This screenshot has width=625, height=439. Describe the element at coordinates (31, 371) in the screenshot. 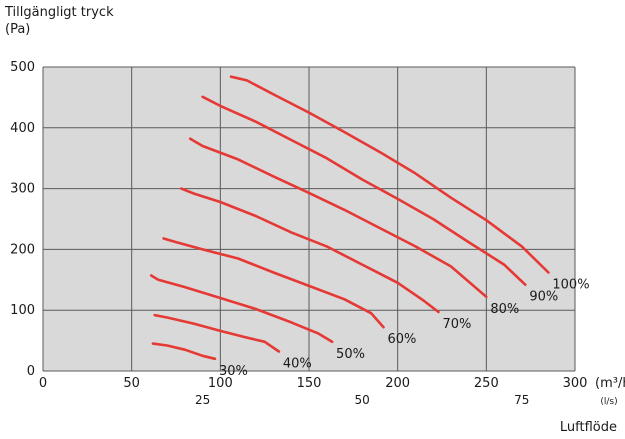

I see `y-tick-label: 0` at that location.